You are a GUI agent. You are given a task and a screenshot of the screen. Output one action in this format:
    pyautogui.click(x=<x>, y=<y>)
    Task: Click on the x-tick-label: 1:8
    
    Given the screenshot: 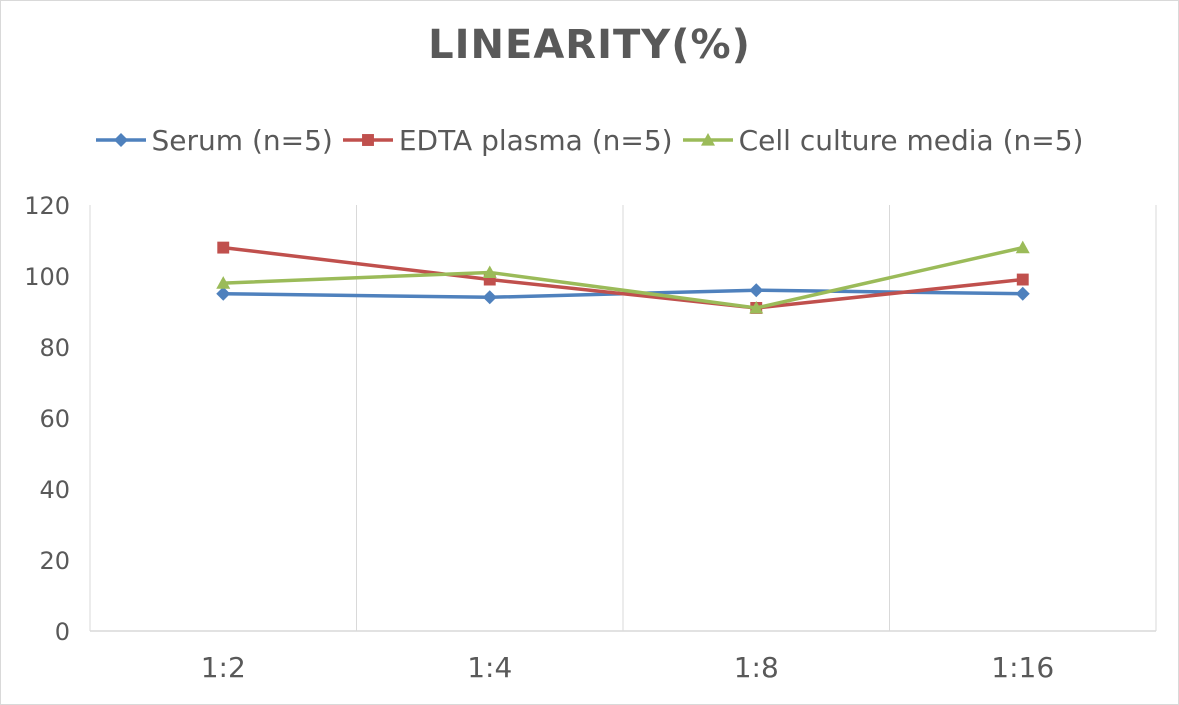 What is the action you would take?
    pyautogui.click(x=756, y=667)
    